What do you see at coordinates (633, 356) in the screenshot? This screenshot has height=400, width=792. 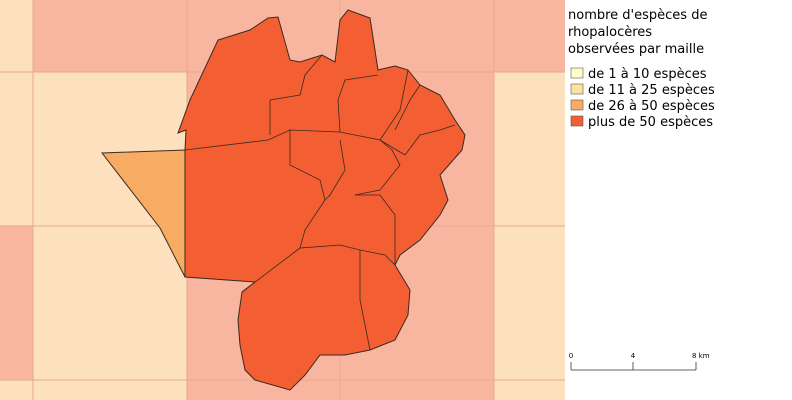 I see `scale-label: 4` at bounding box center [633, 356].